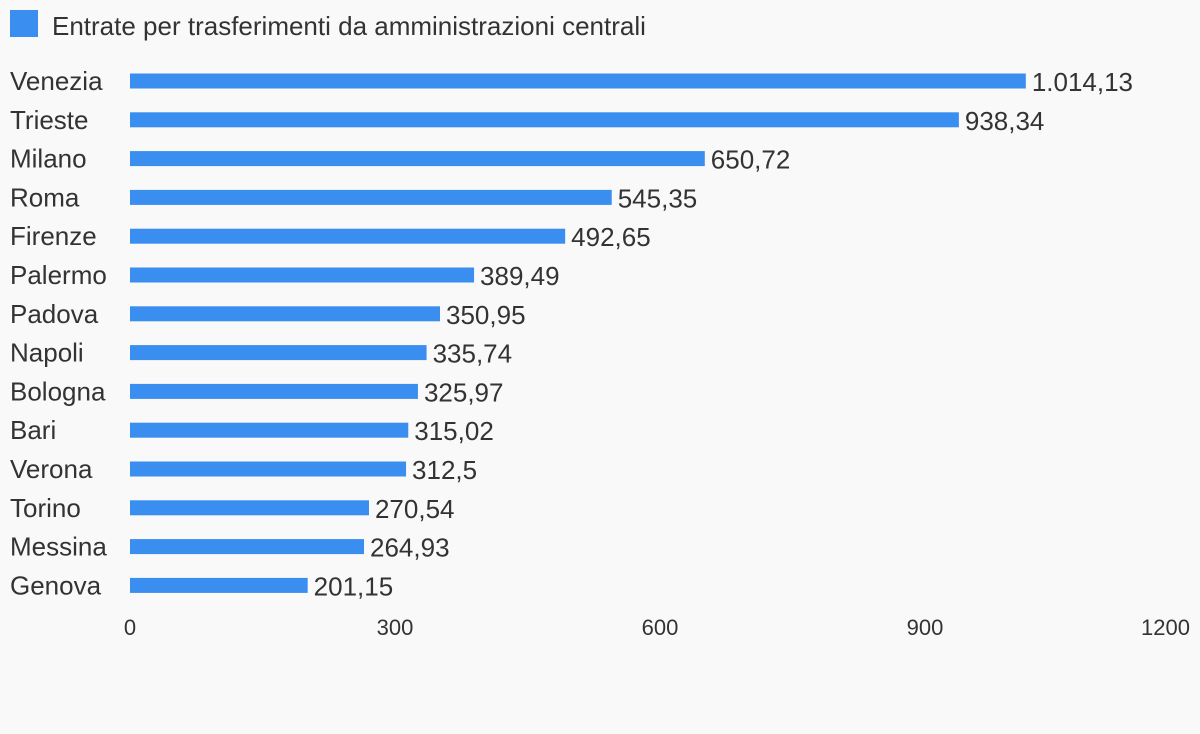  Describe the element at coordinates (395, 627) in the screenshot. I see `x-tick-label: 300` at that location.